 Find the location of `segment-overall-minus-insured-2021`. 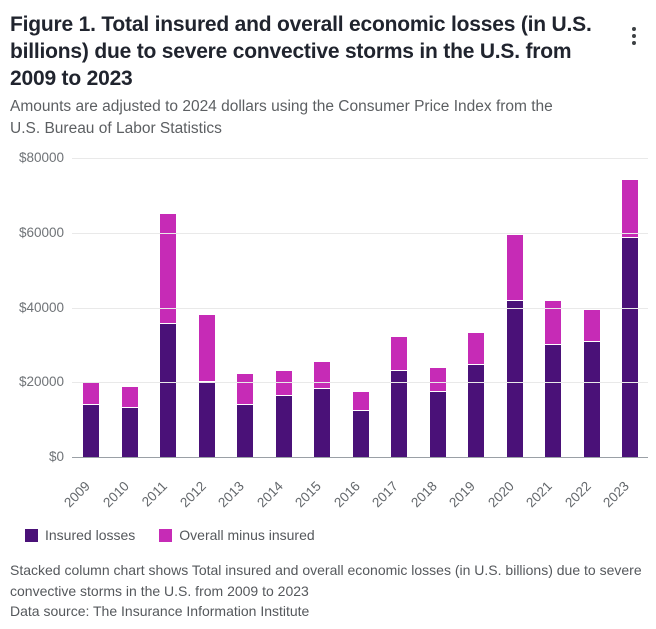

segment-overall-minus-insured-2021 is located at coordinates (553, 322).